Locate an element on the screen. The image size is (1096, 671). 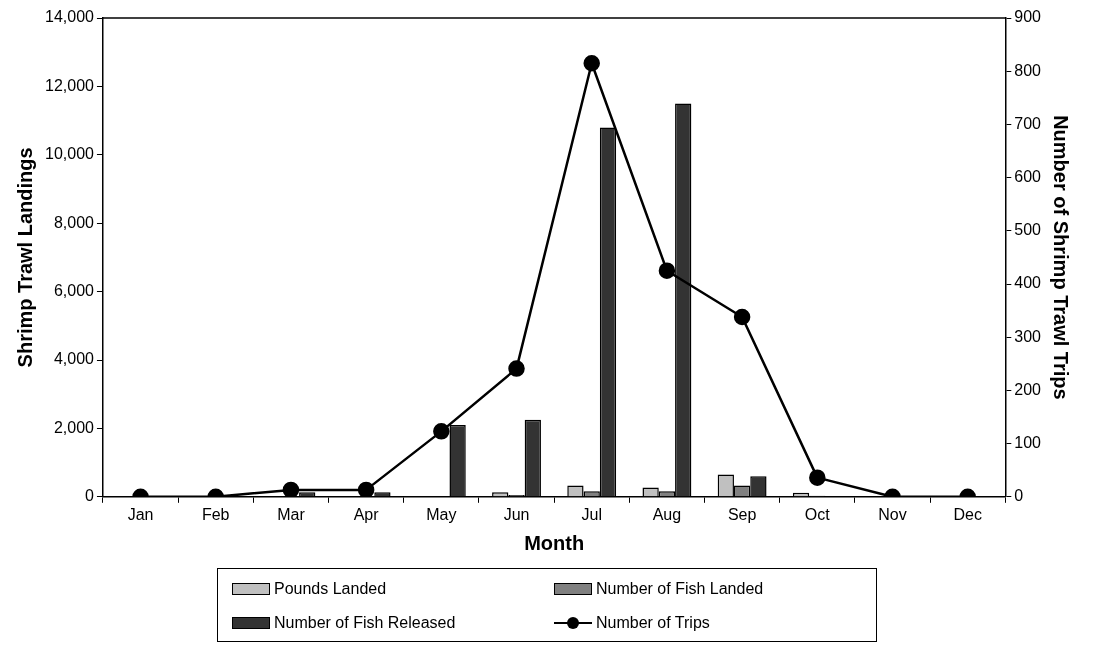
x-tick-label: Sep is located at coordinates (742, 514).